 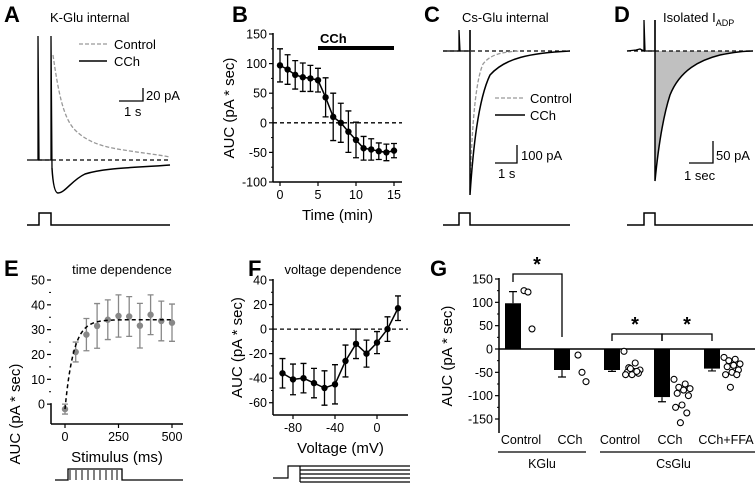 What do you see at coordinates (118, 364) in the screenshot?
I see `exponential-fit-line` at bounding box center [118, 364].